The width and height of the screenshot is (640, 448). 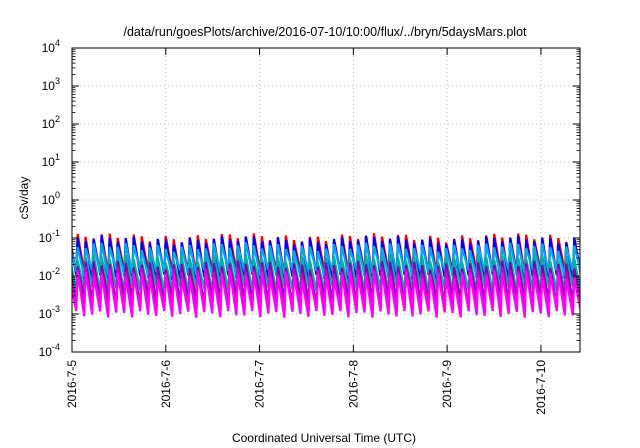 I want to click on y-tick-label: 10⁻⁴, so click(x=49, y=350).